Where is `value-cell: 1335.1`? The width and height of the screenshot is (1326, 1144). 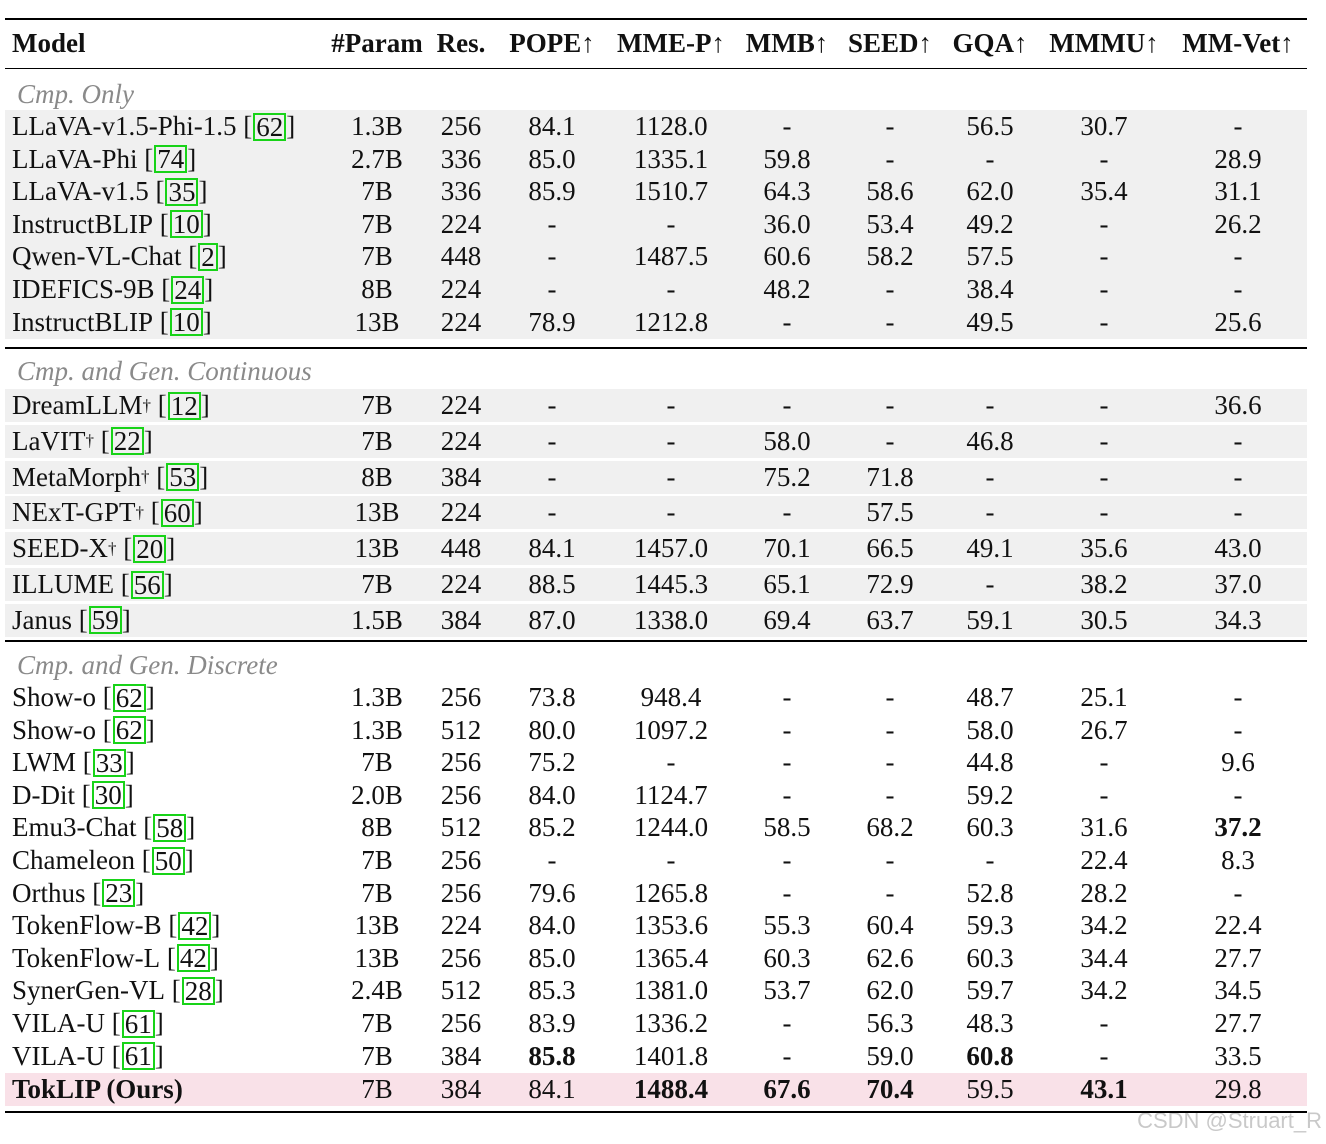
value-cell: 1335.1 is located at coordinates (671, 158).